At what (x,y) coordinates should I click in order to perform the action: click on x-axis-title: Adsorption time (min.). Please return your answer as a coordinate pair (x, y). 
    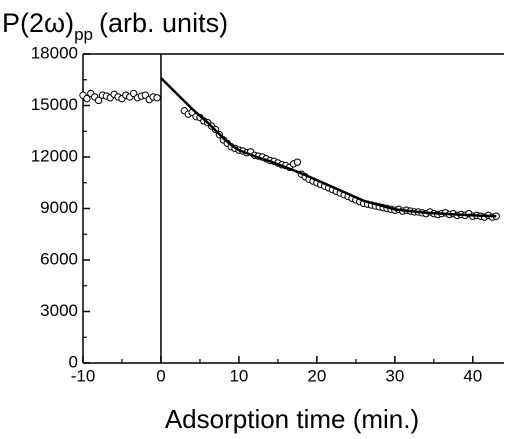
    Looking at the image, I should click on (292, 419).